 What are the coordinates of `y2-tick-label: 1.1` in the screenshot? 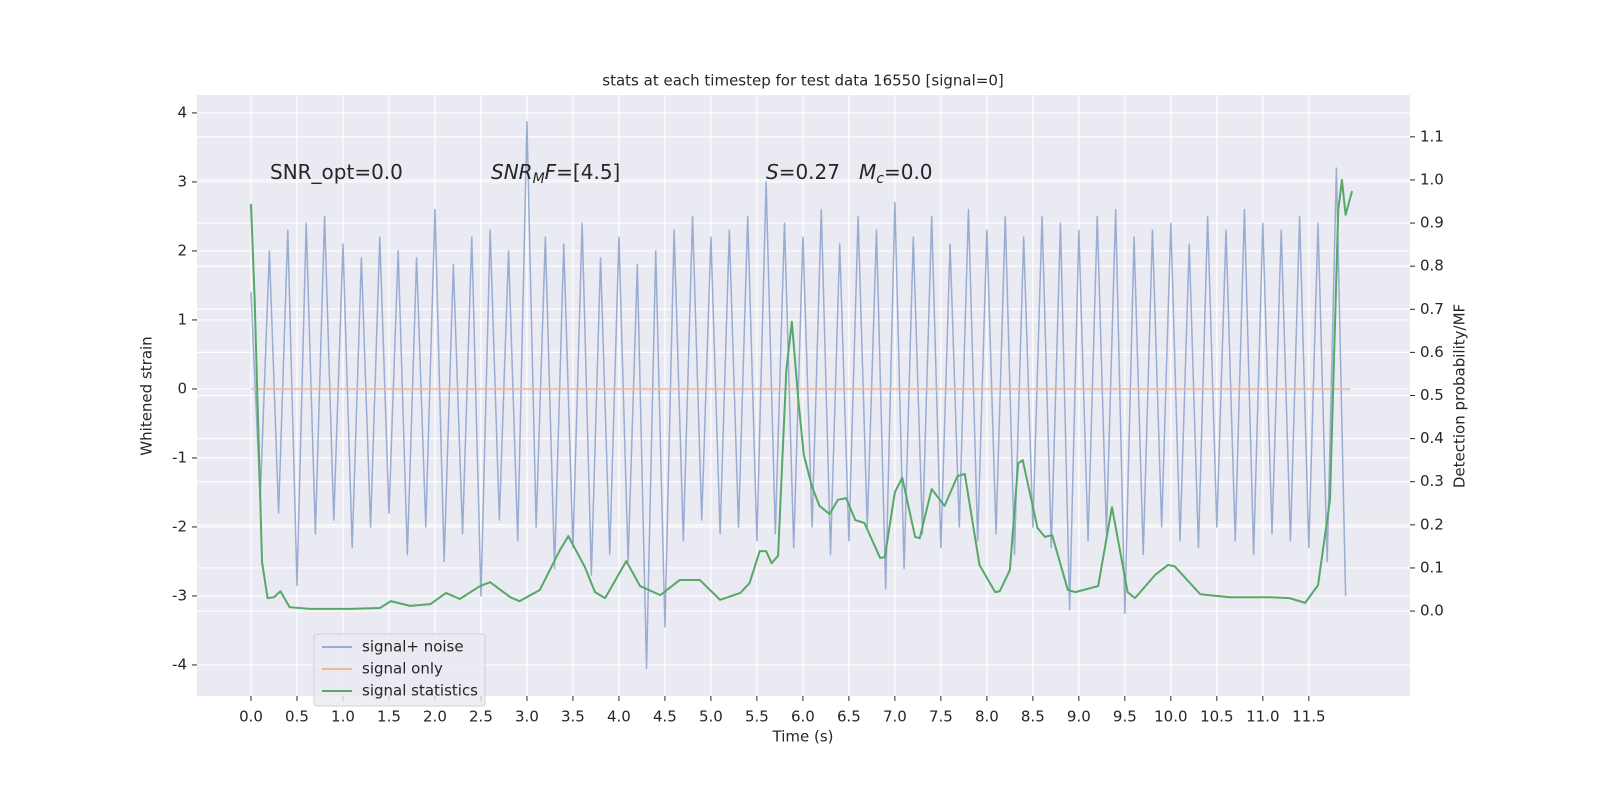 It's located at (1432, 136).